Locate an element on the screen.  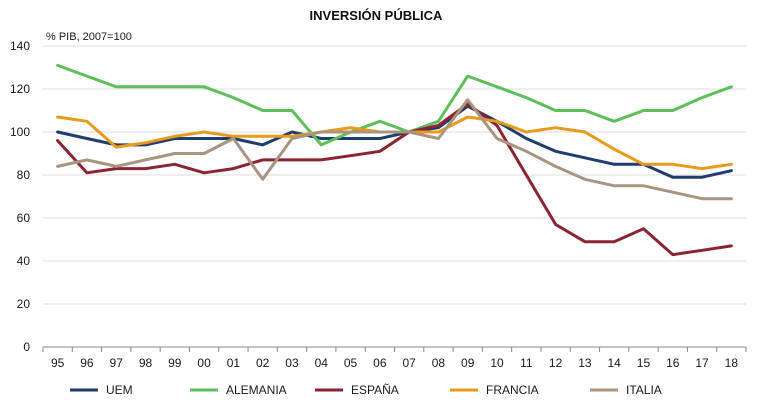
x-tick-label: 95 is located at coordinates (58, 363).